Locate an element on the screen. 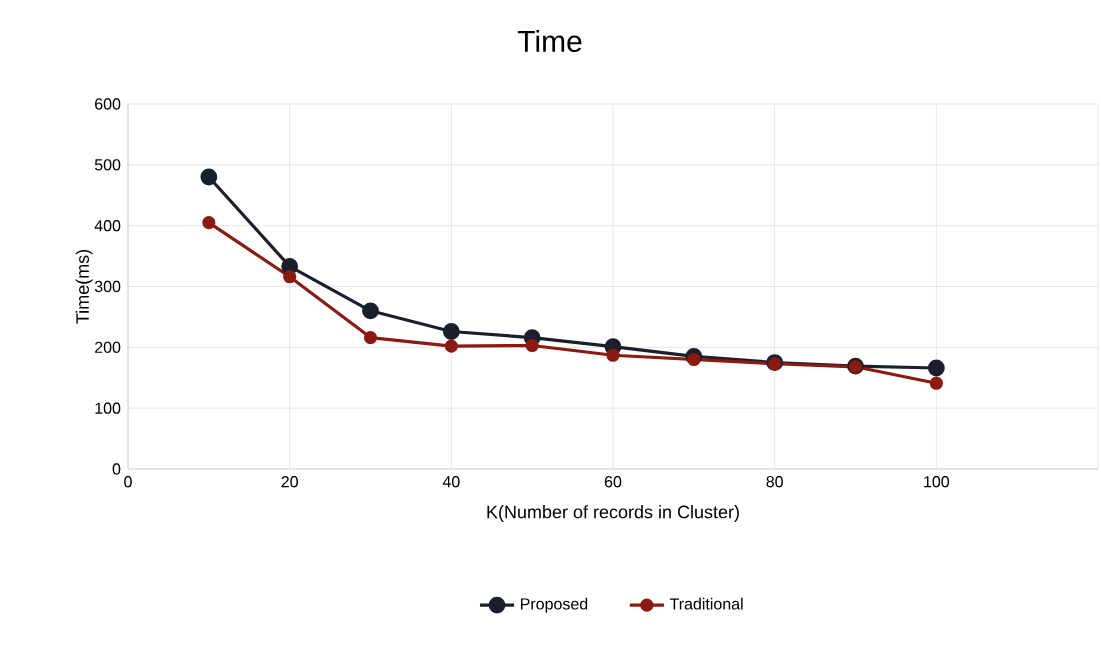  y-tick-label: 500 is located at coordinates (107, 165).